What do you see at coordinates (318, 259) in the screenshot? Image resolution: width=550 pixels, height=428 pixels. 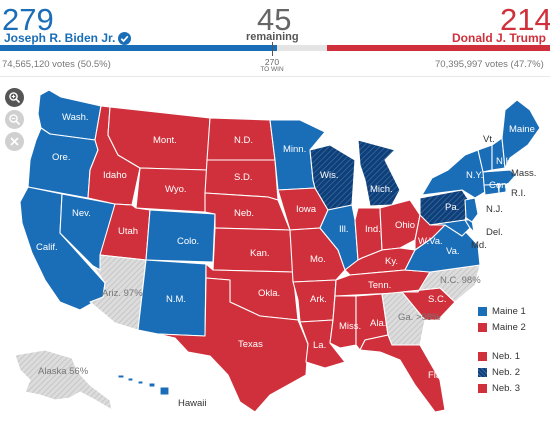 I see `label-mo: Mo.` at bounding box center [318, 259].